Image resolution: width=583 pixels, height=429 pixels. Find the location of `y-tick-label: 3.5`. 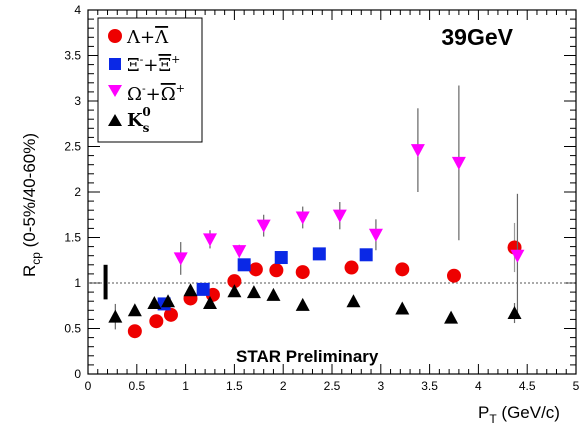

y-tick-label: 3.5 is located at coordinates (72, 56).